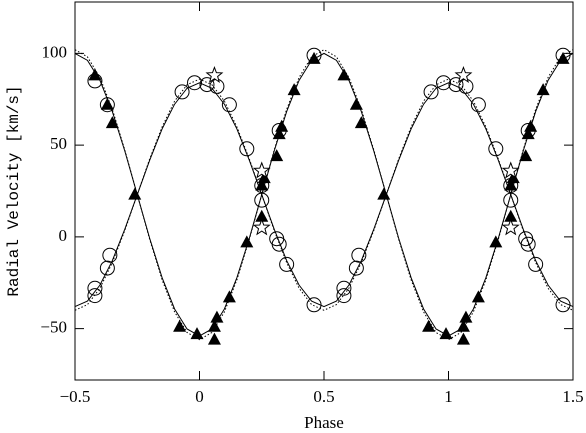  Describe the element at coordinates (58, 143) in the screenshot. I see `y-tick-label: 50` at that location.